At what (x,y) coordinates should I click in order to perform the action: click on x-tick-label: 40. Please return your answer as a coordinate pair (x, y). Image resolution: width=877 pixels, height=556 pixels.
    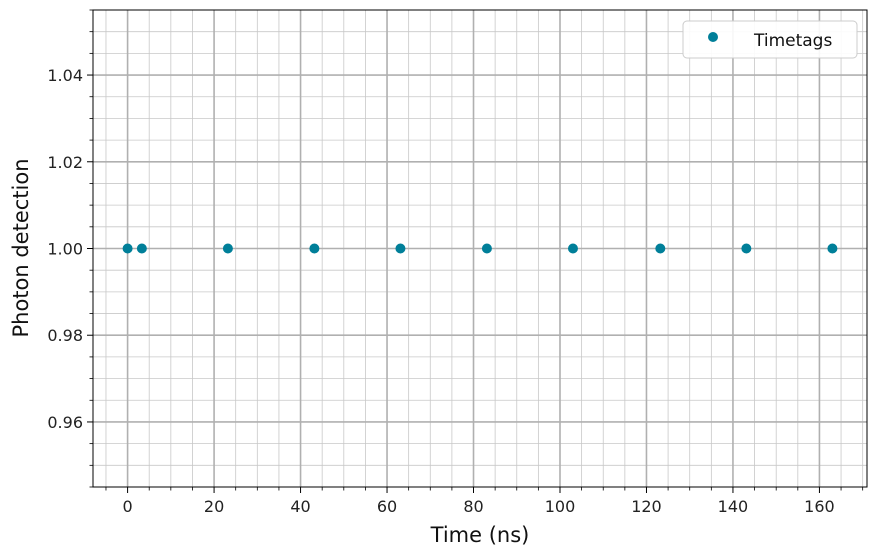
    Looking at the image, I should click on (300, 506).